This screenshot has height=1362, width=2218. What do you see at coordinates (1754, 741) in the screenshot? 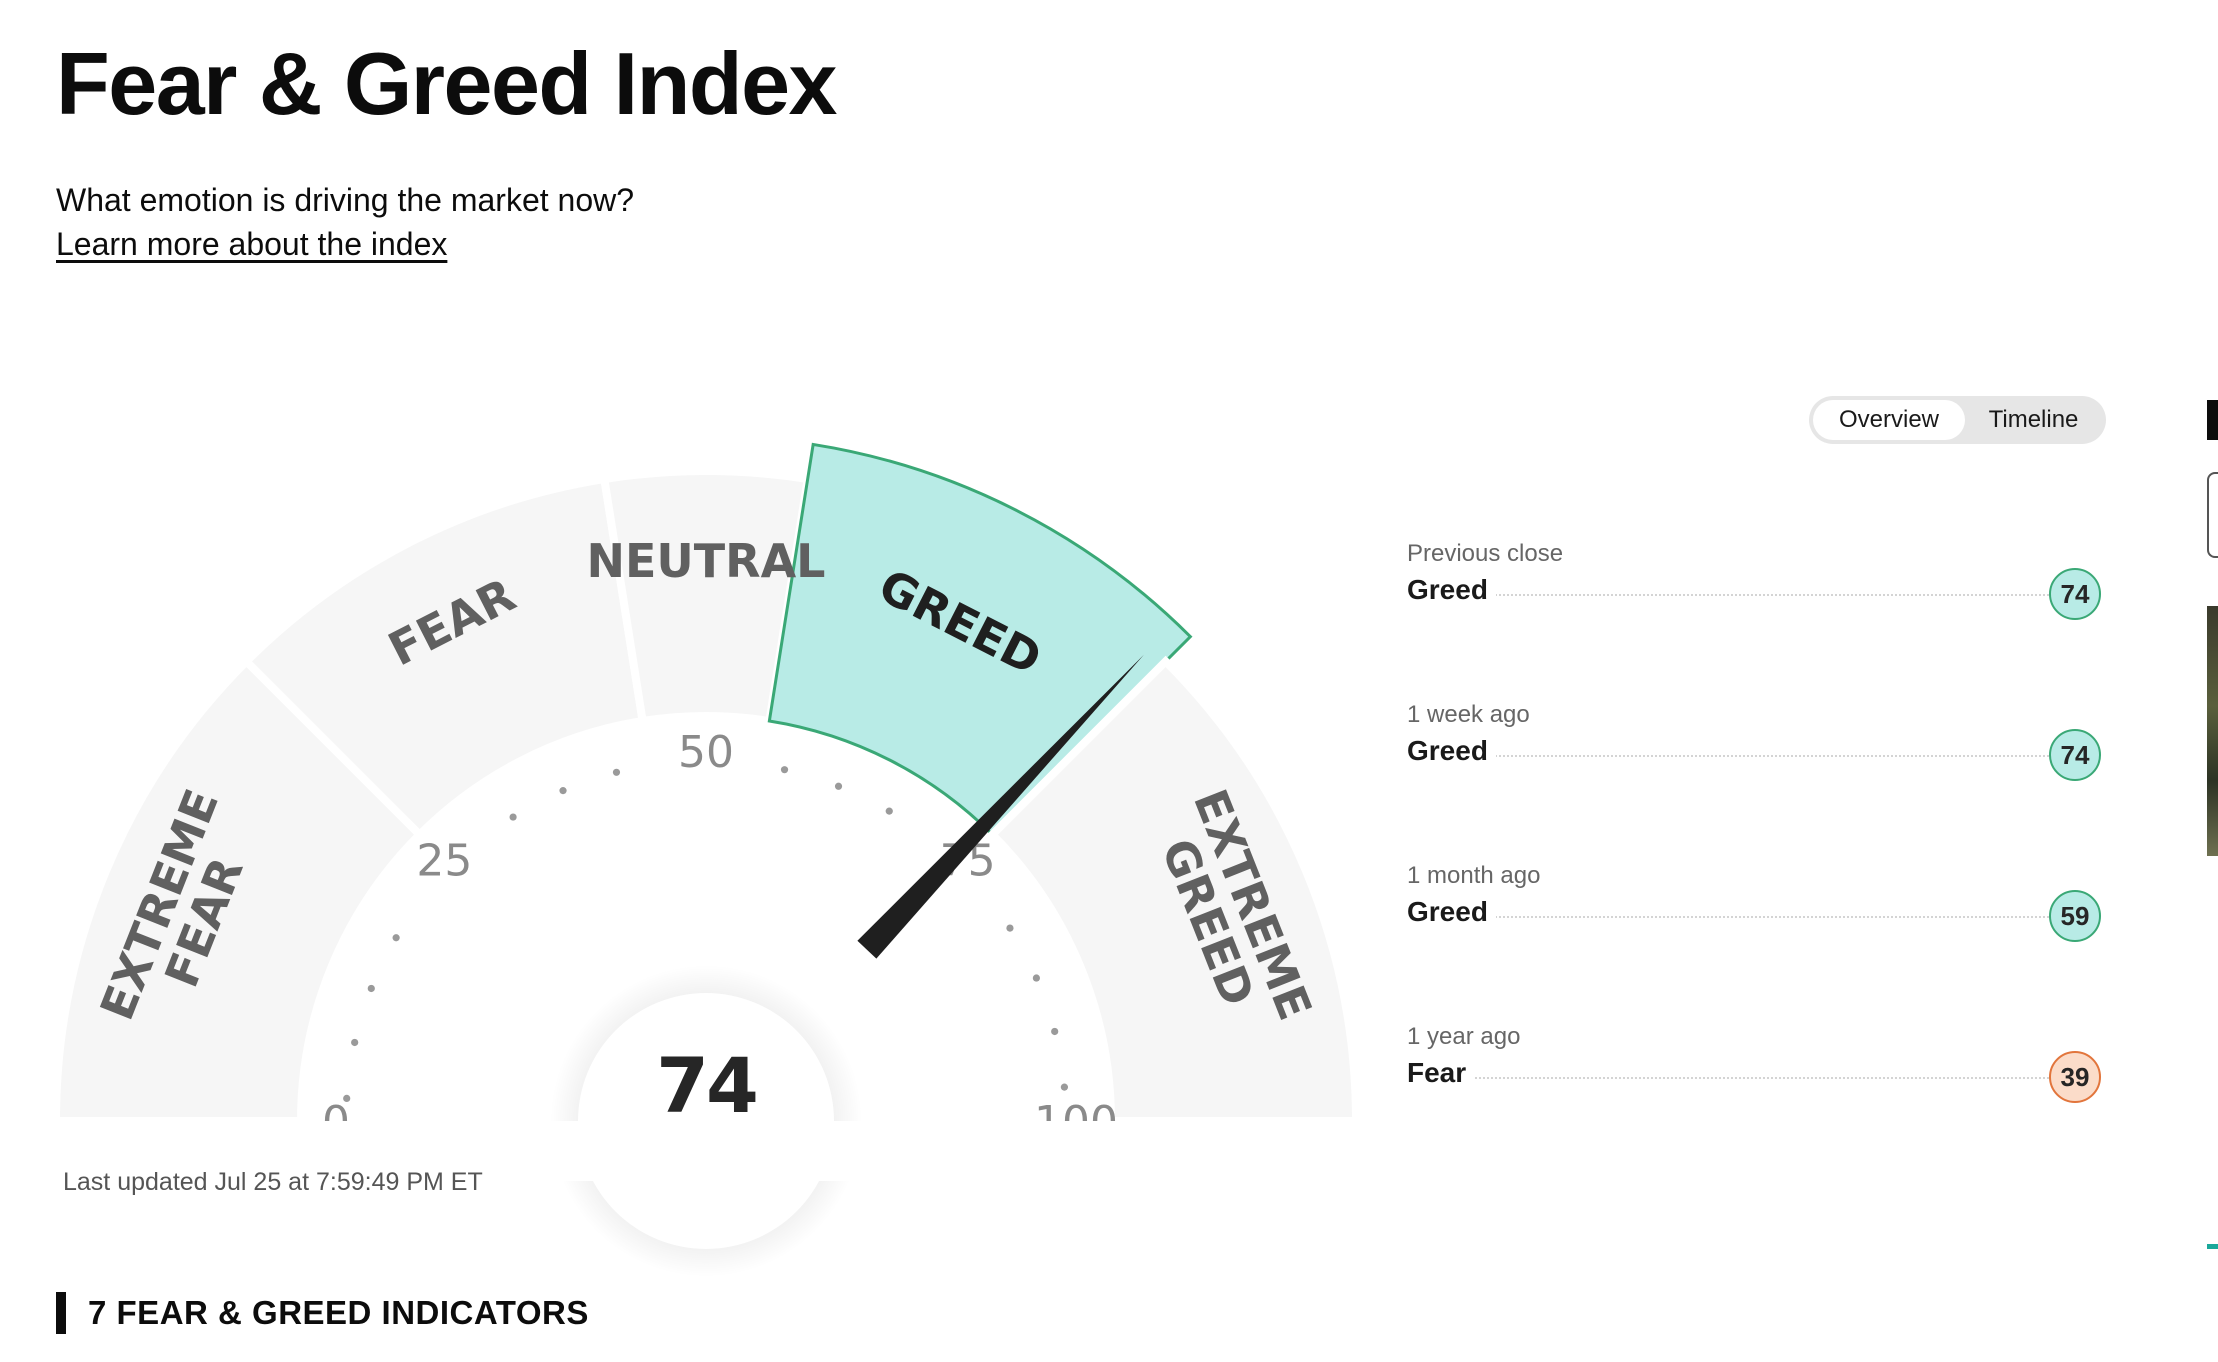
I see `history-item-1-week-ago: 1 week ago Greed 74` at bounding box center [1754, 741].